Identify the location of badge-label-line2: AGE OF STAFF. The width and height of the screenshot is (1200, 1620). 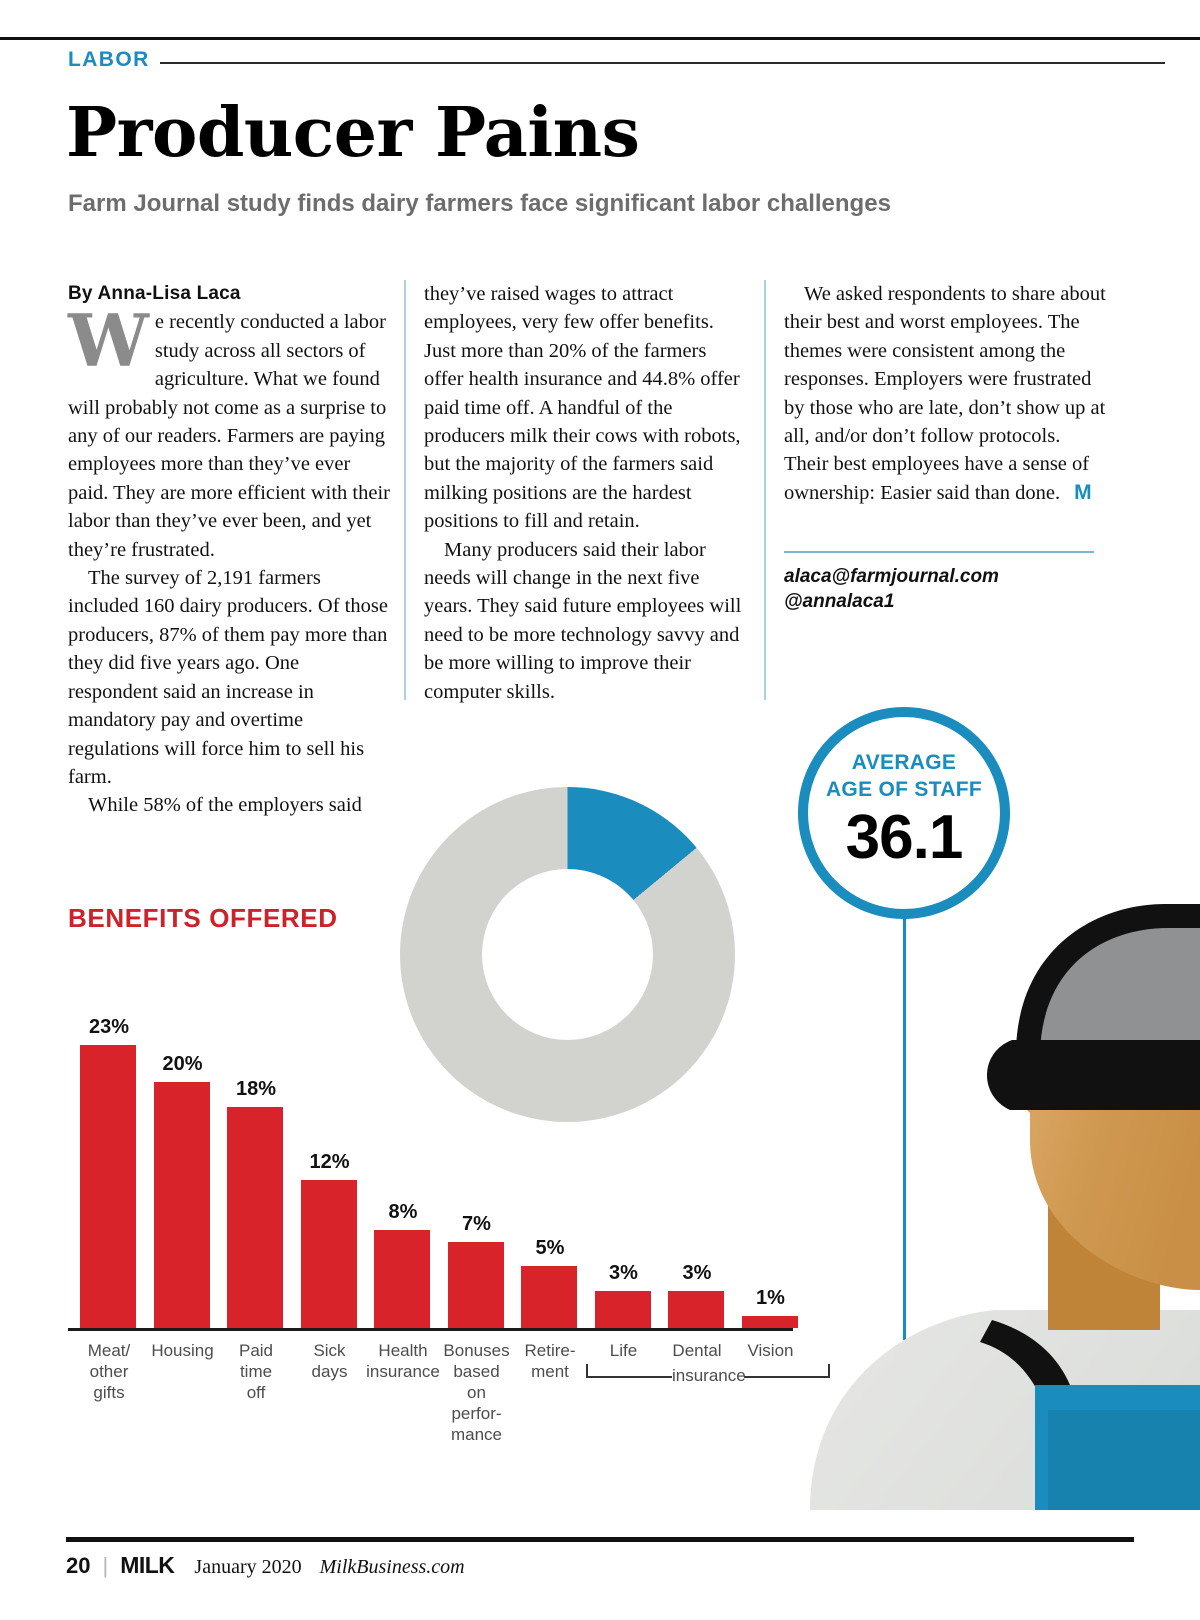
(904, 789).